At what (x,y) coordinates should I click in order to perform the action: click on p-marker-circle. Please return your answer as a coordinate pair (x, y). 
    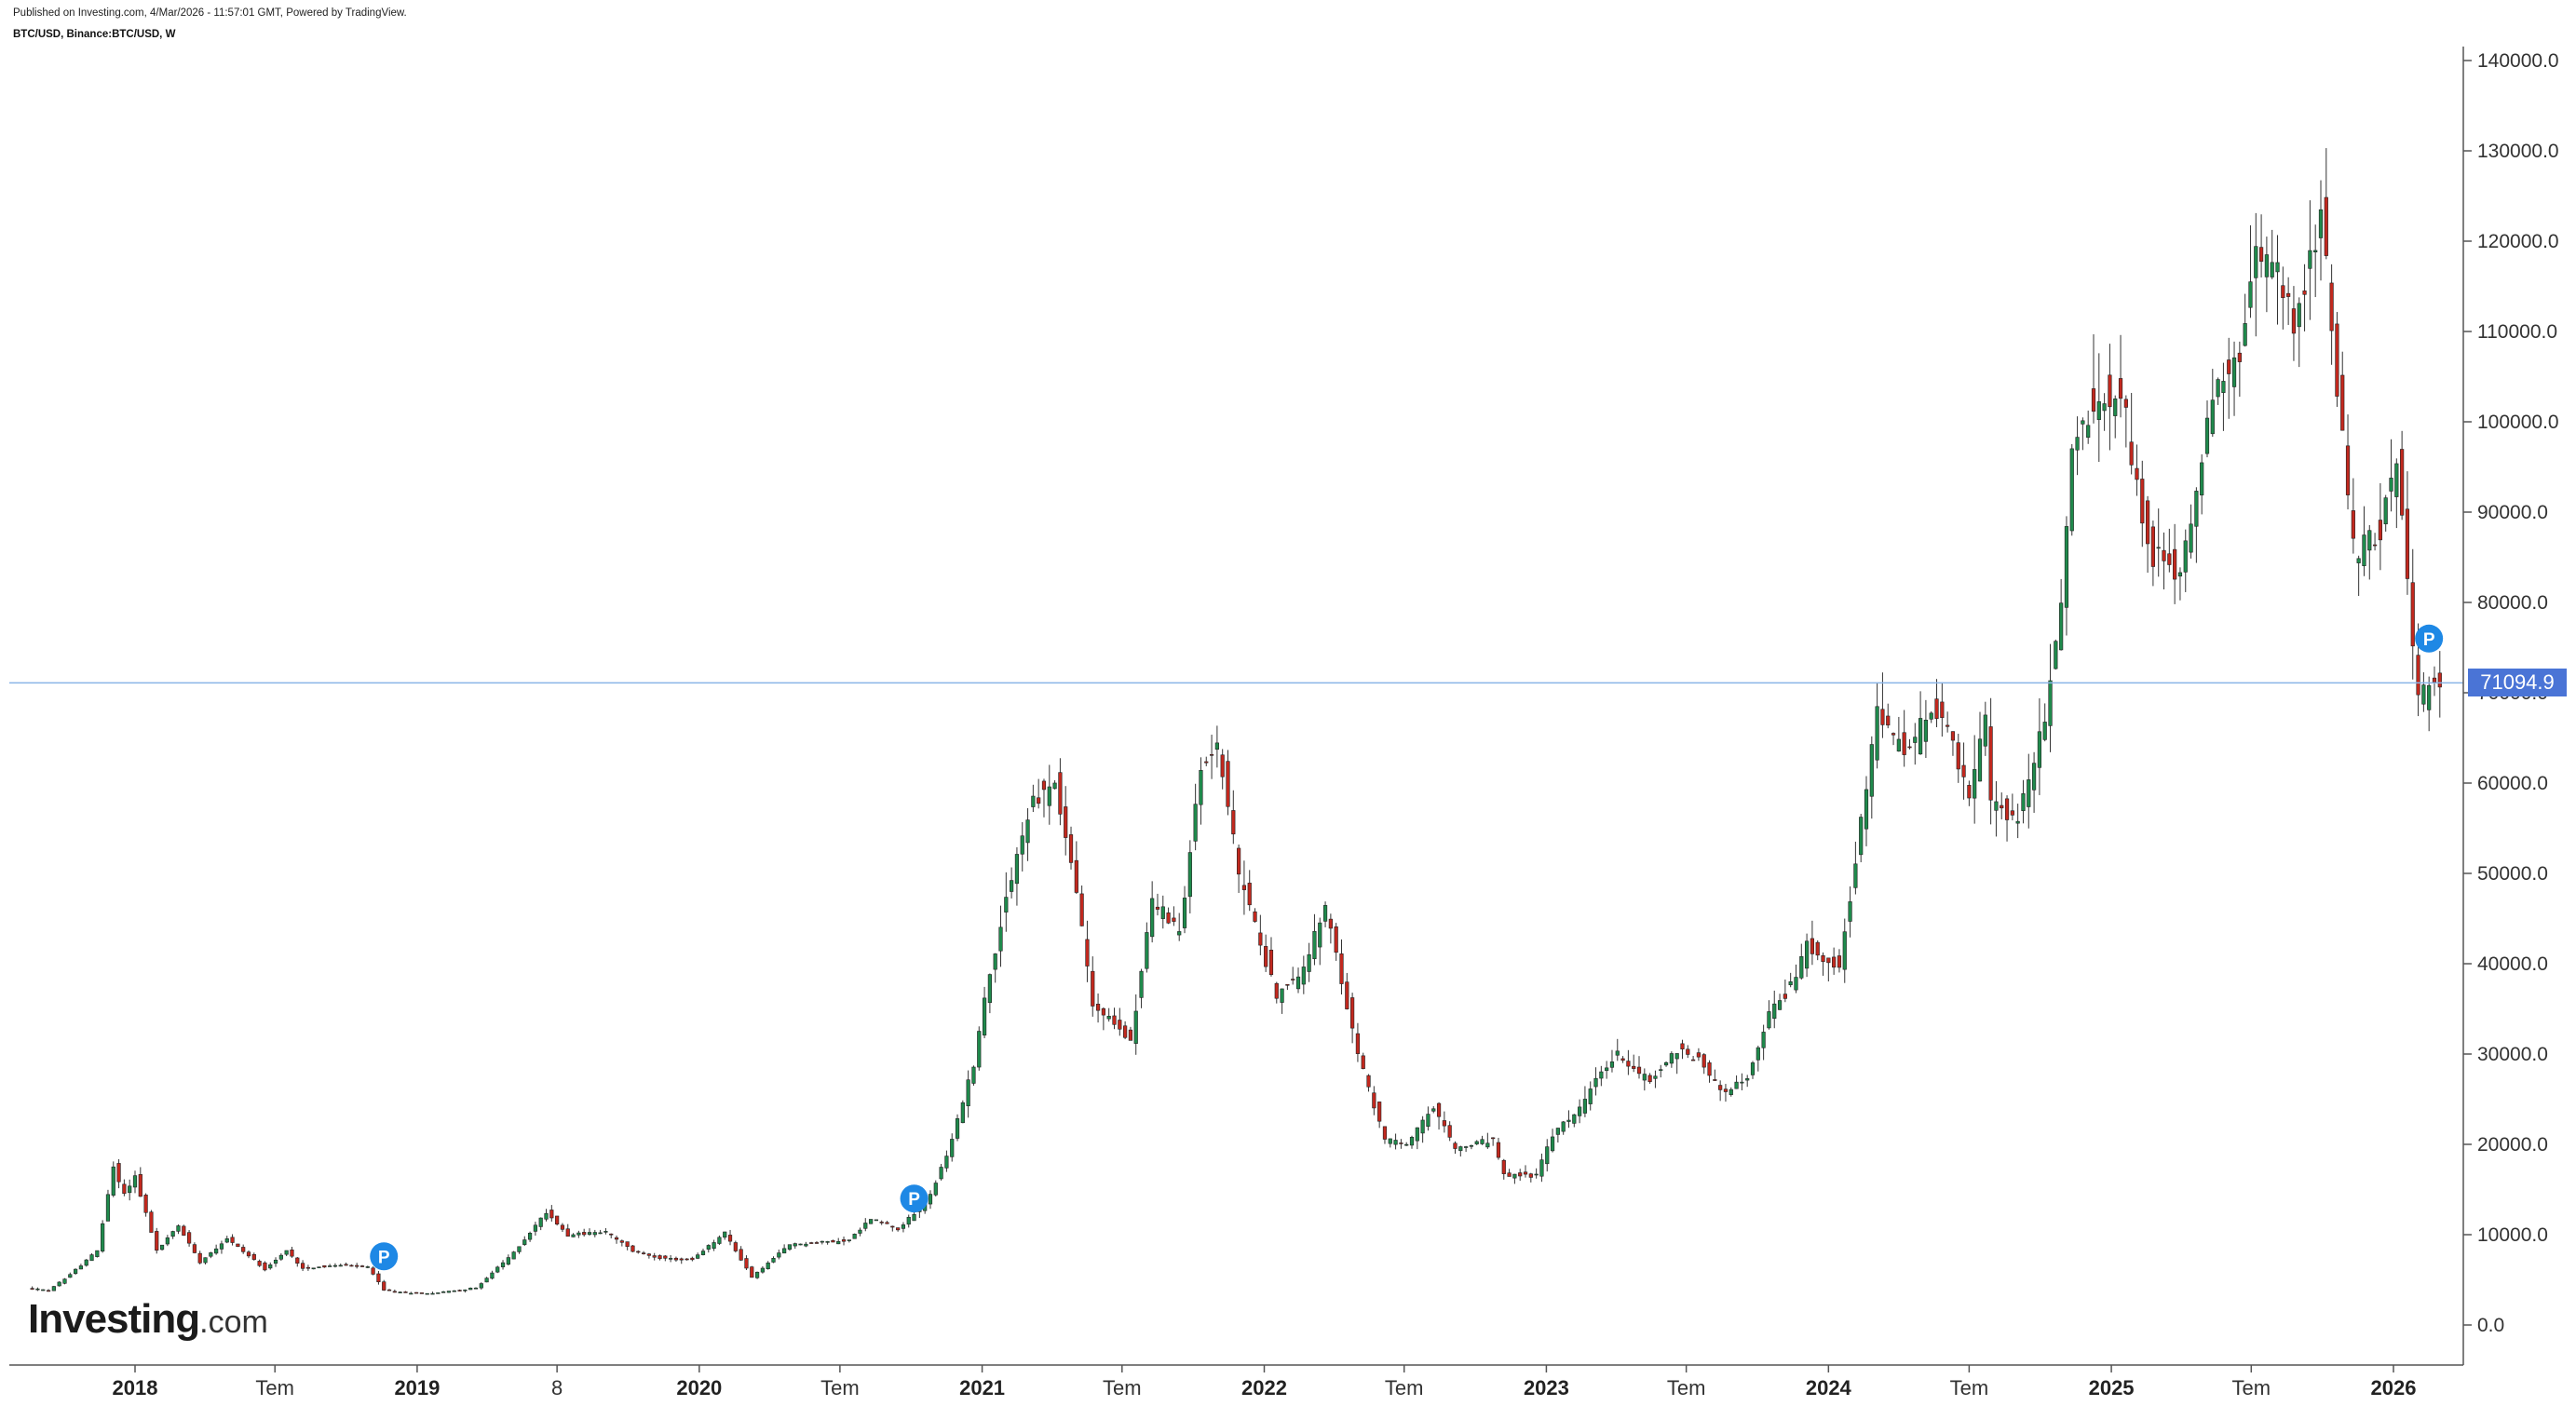
    Looking at the image, I should click on (384, 1257).